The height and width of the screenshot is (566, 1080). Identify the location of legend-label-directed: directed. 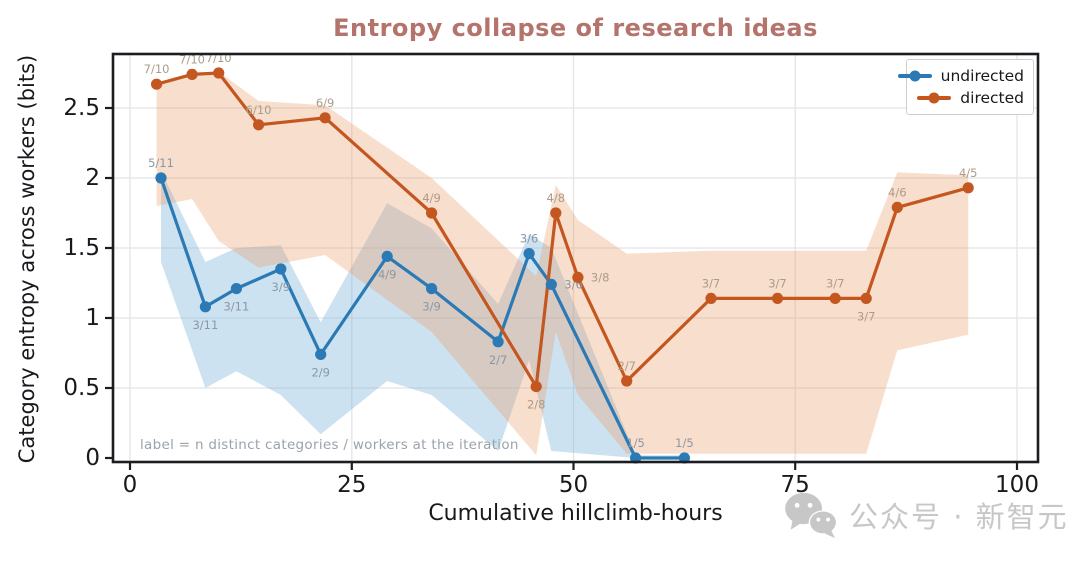
(992, 98).